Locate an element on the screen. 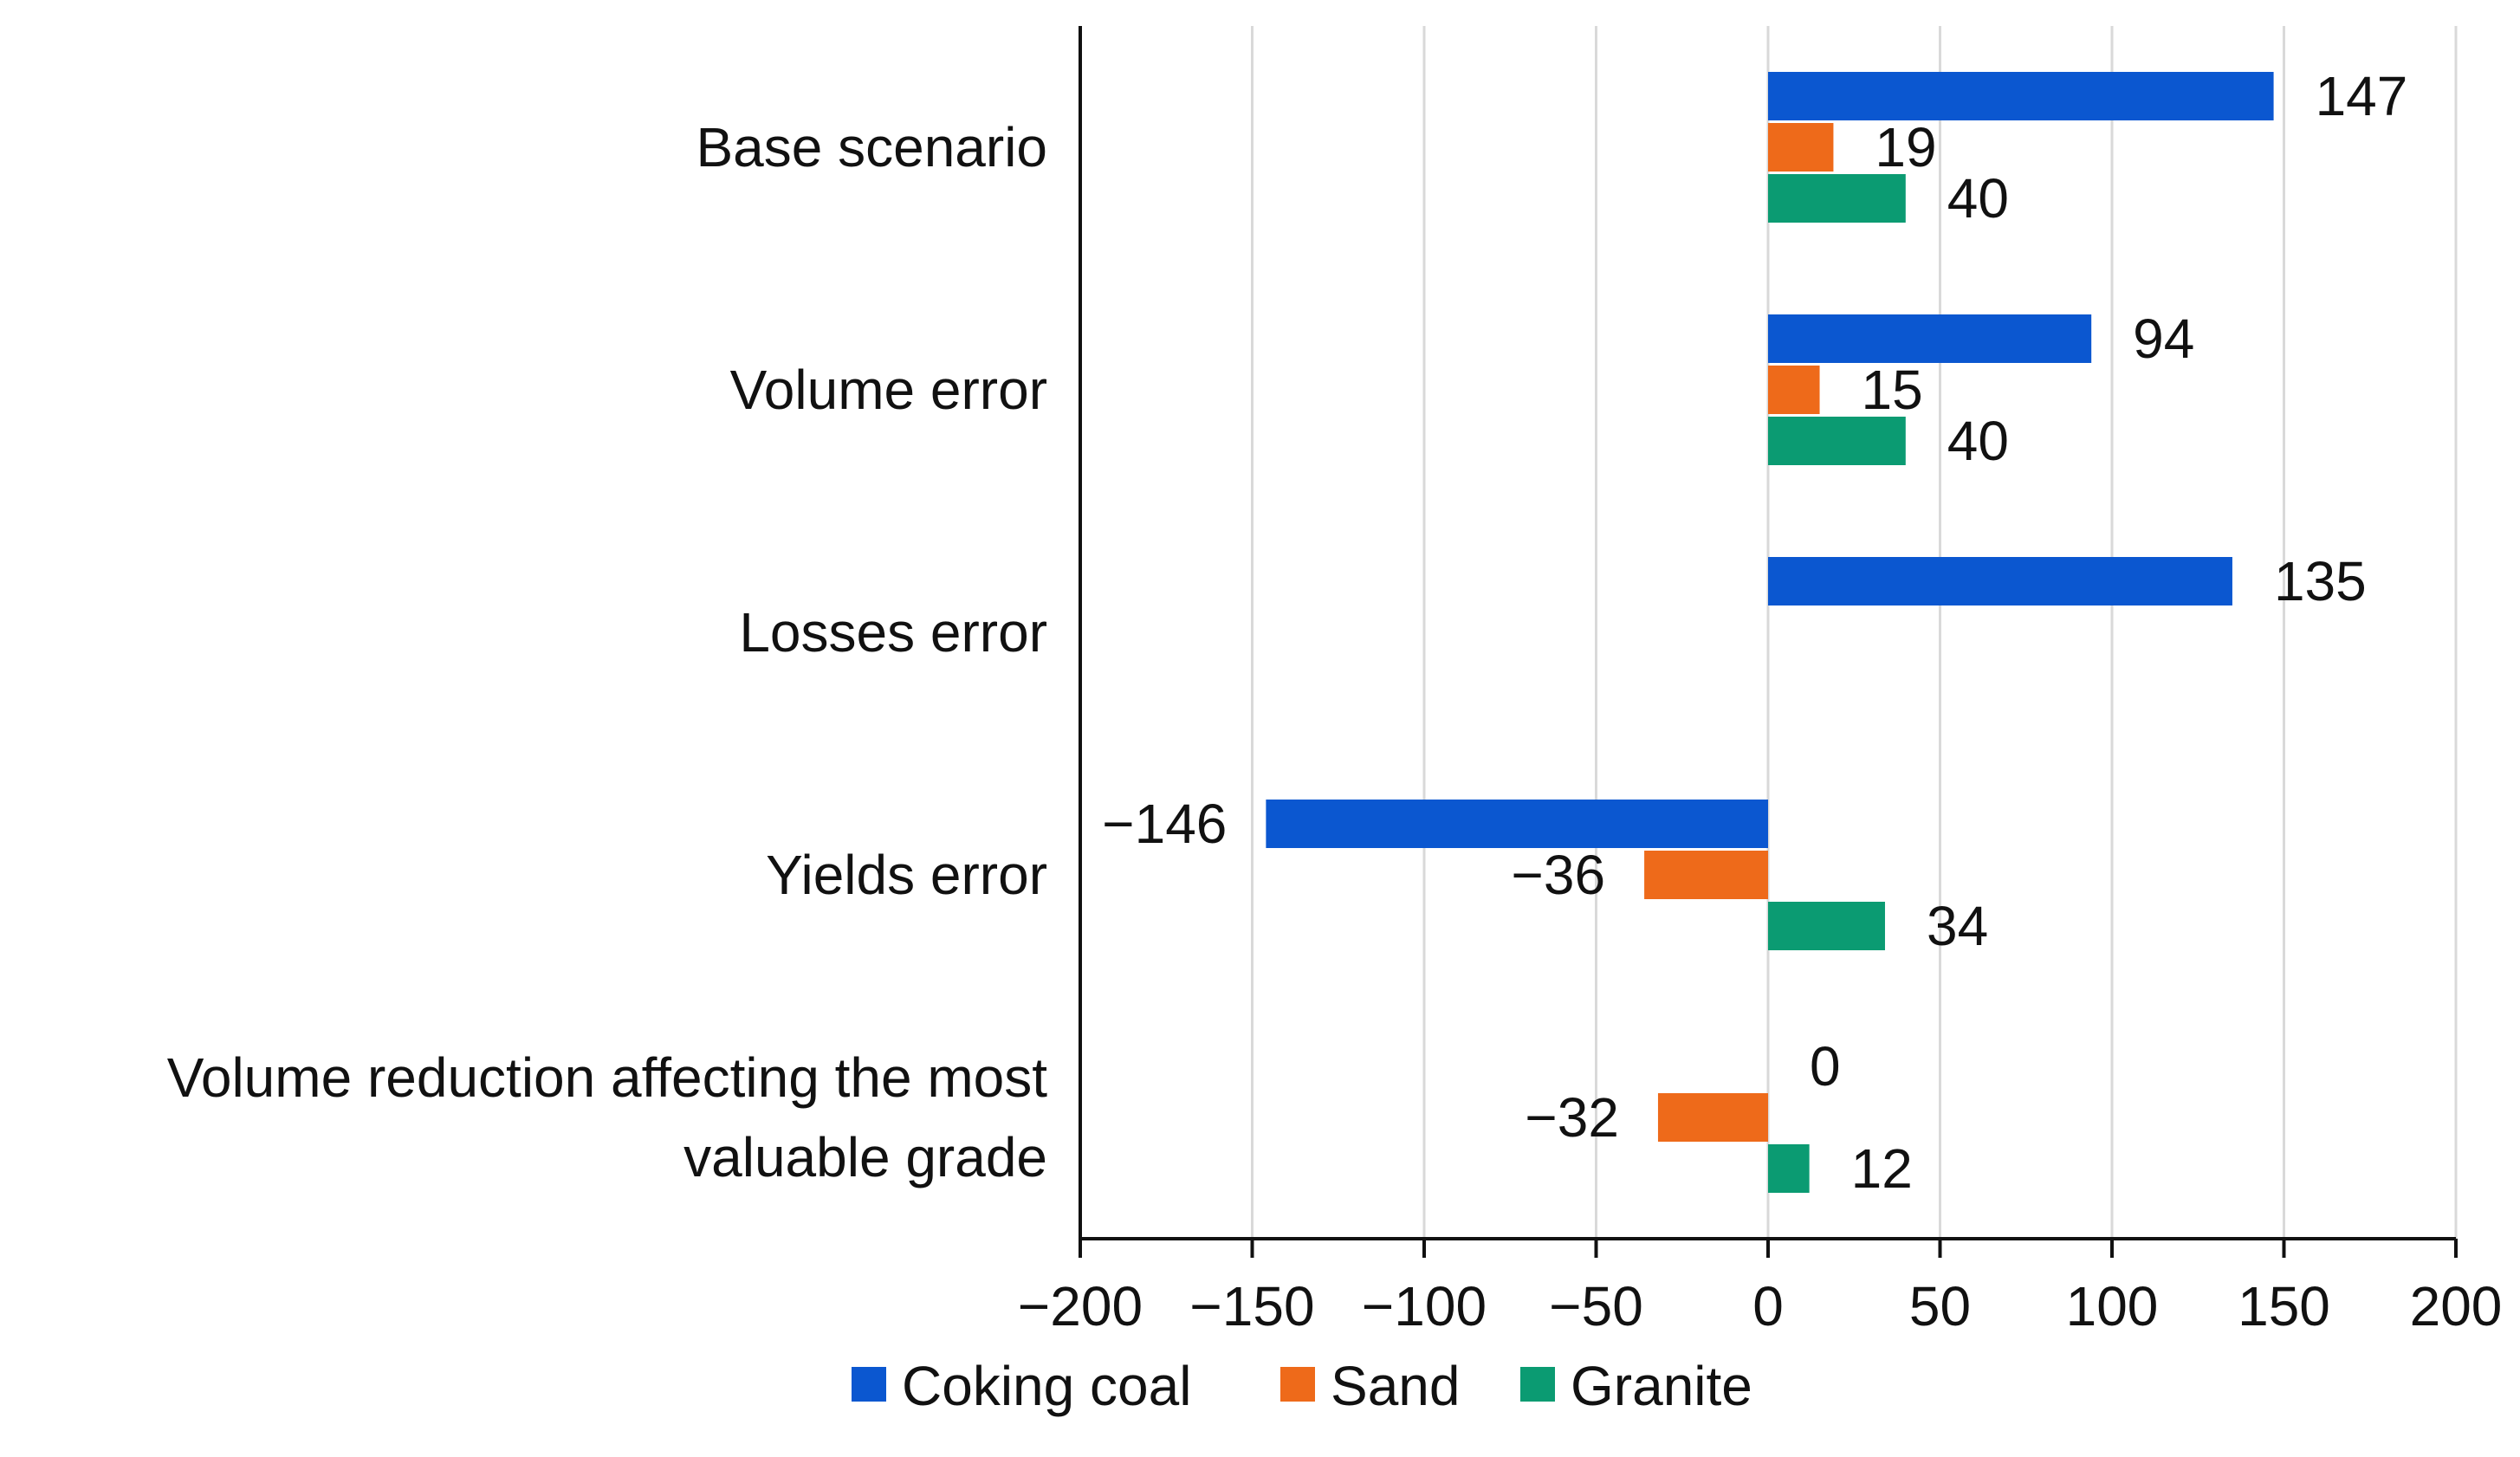  legend-label: Granite is located at coordinates (1661, 1386).